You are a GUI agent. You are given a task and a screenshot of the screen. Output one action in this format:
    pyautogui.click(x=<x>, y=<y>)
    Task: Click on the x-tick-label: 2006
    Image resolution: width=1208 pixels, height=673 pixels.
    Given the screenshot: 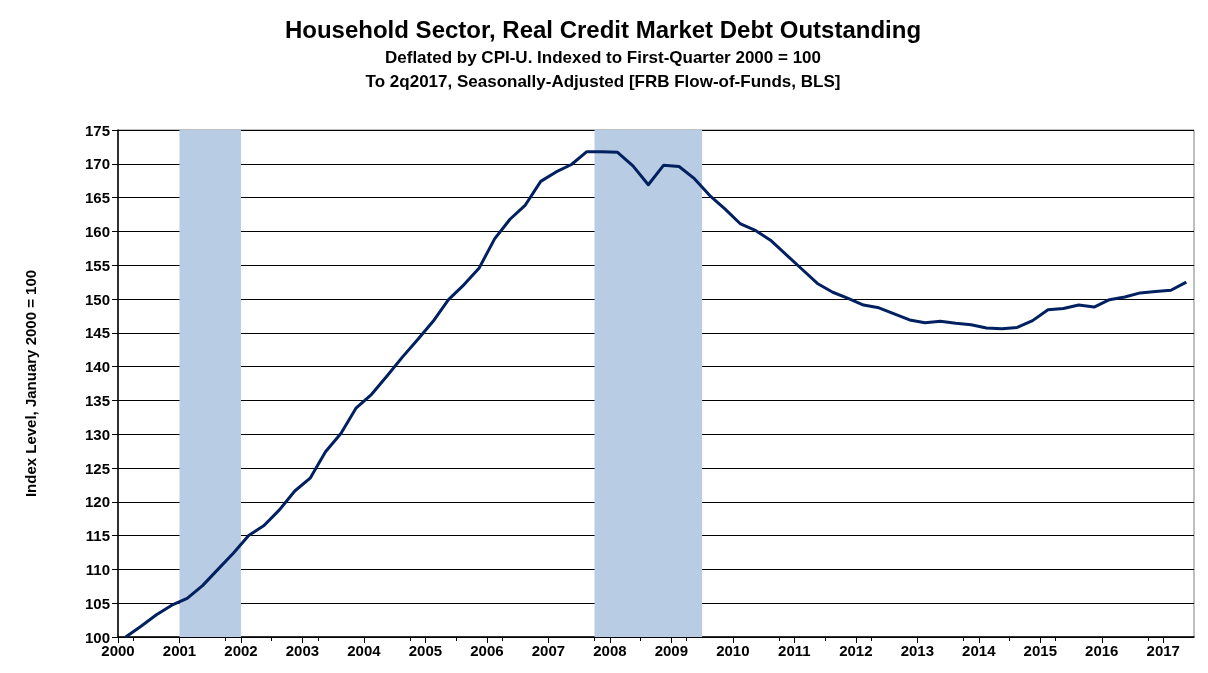 What is the action you would take?
    pyautogui.click(x=487, y=650)
    